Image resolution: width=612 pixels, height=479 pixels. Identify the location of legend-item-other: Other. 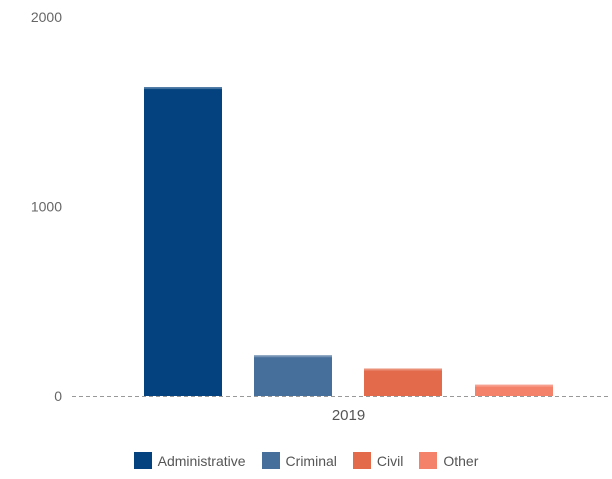
(448, 460).